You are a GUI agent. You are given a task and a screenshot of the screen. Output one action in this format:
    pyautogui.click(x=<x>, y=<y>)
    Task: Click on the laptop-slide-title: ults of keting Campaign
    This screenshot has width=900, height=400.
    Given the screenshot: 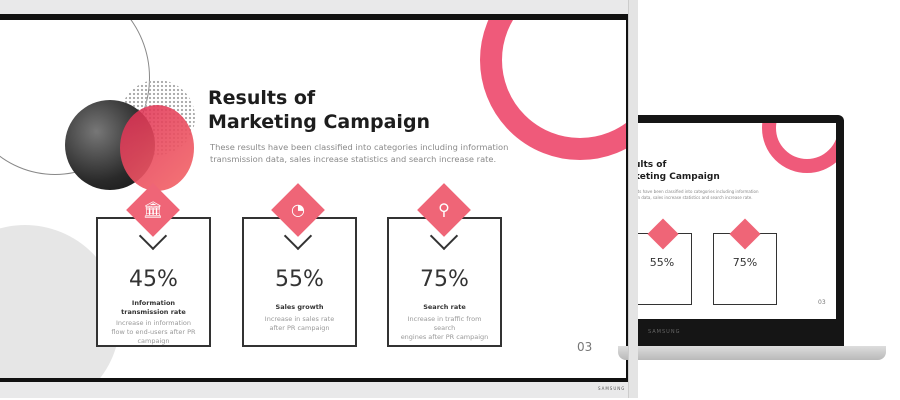 What is the action you would take?
    pyautogui.click(x=677, y=171)
    